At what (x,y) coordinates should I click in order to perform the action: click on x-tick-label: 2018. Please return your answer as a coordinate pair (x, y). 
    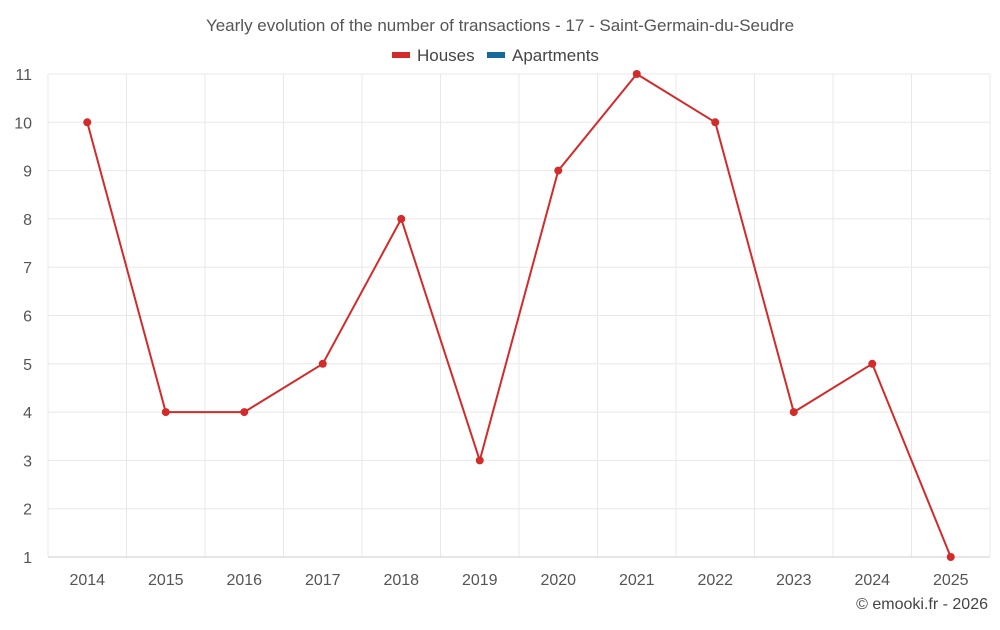
    Looking at the image, I should click on (401, 580).